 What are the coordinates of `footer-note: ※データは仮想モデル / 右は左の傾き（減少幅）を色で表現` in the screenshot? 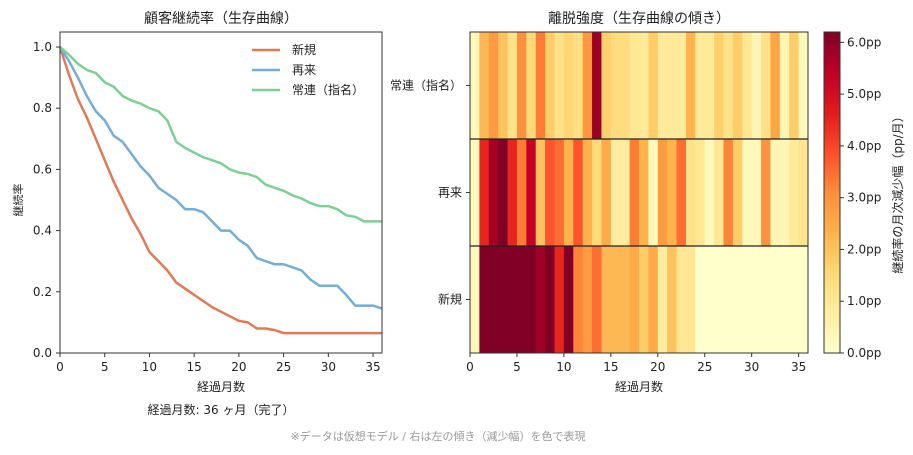 It's located at (438, 436).